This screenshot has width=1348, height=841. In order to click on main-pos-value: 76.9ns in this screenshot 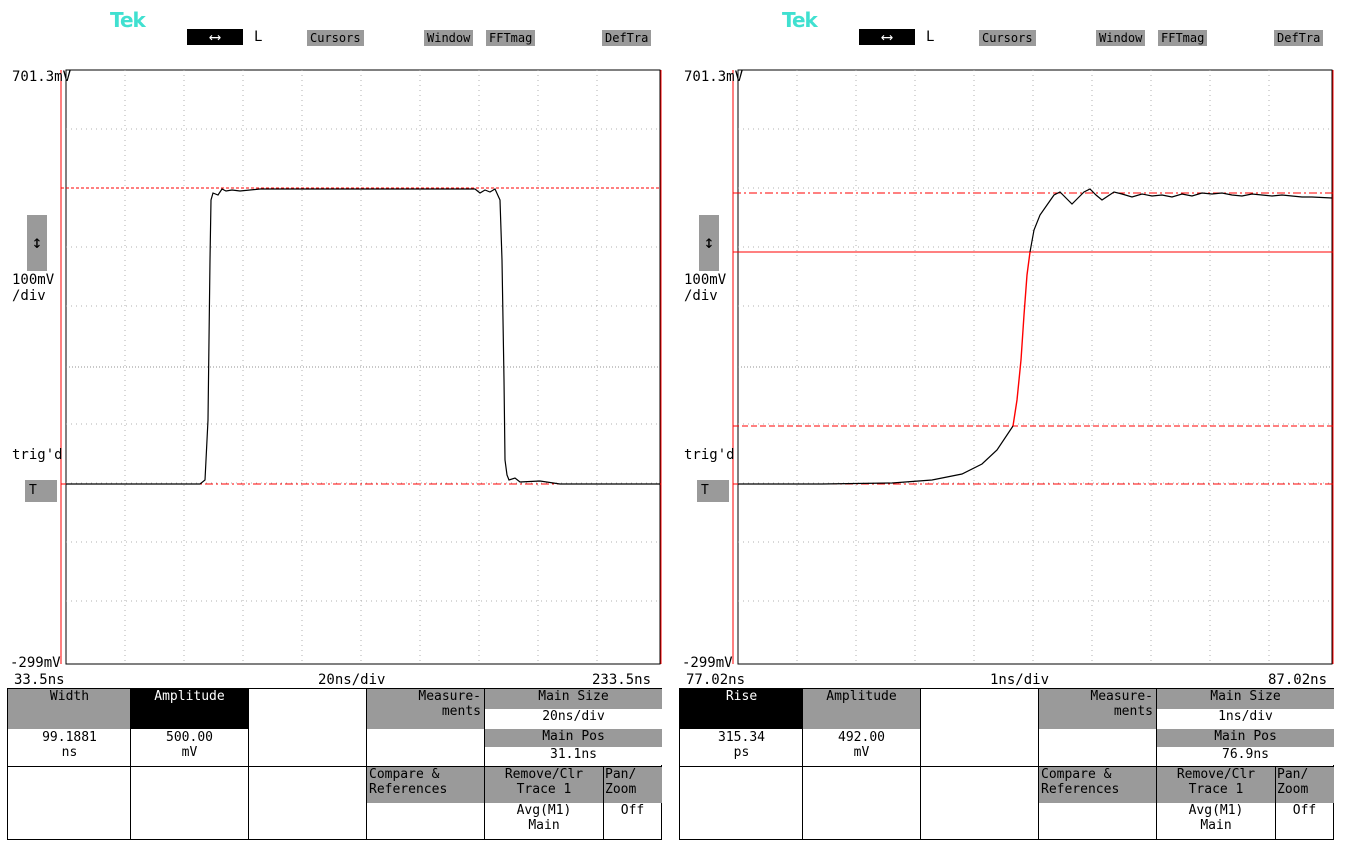, I will do `click(1245, 756)`.